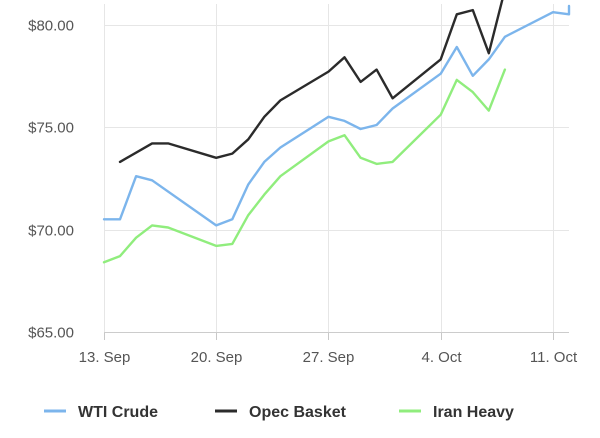 The image size is (600, 438). I want to click on x-tick-label: 13. Sep, so click(105, 357).